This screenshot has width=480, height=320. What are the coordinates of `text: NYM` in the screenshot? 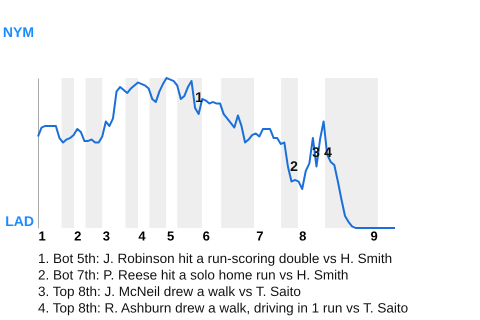 It's located at (18, 32).